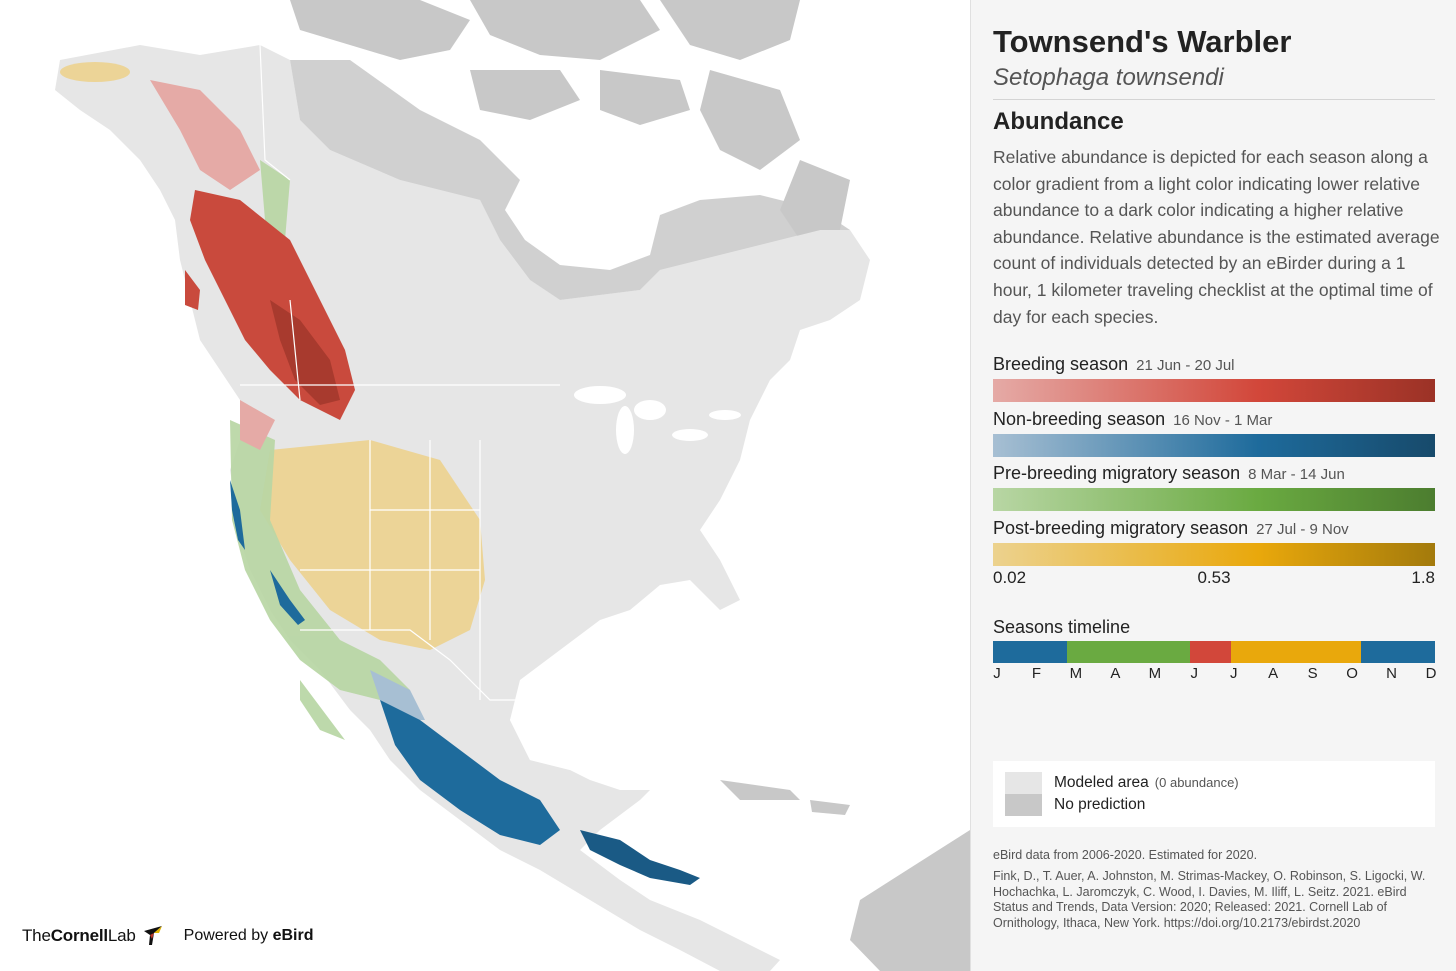 Image resolution: width=1456 pixels, height=971 pixels. What do you see at coordinates (1423, 577) in the screenshot?
I see `scale-max: 1.8` at bounding box center [1423, 577].